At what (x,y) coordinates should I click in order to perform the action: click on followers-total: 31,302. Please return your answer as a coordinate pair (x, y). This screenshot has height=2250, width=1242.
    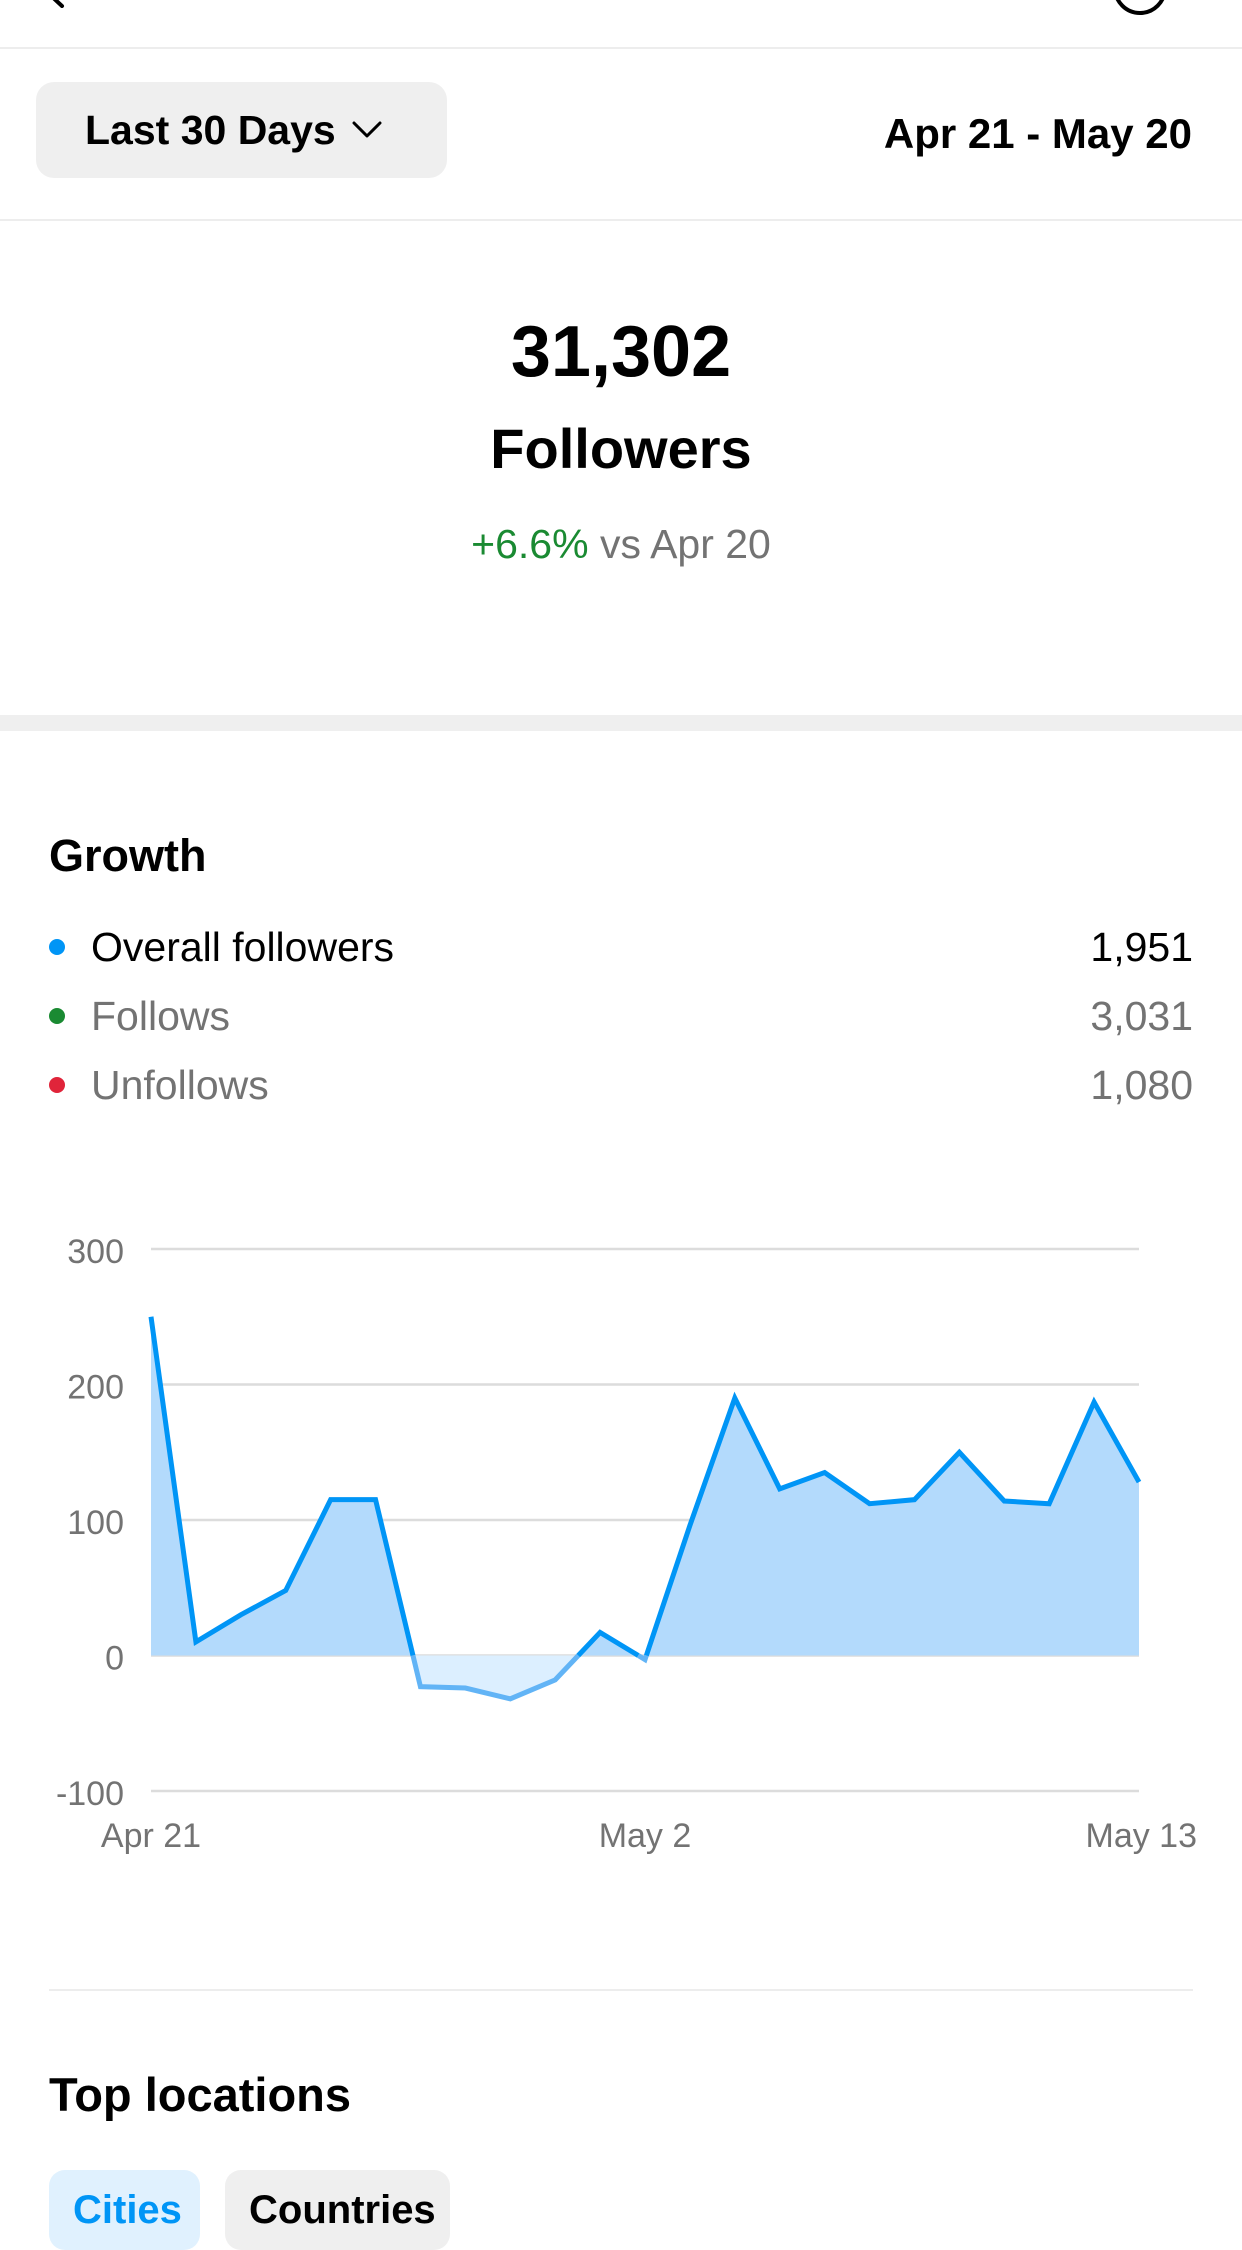
    Looking at the image, I should click on (621, 352).